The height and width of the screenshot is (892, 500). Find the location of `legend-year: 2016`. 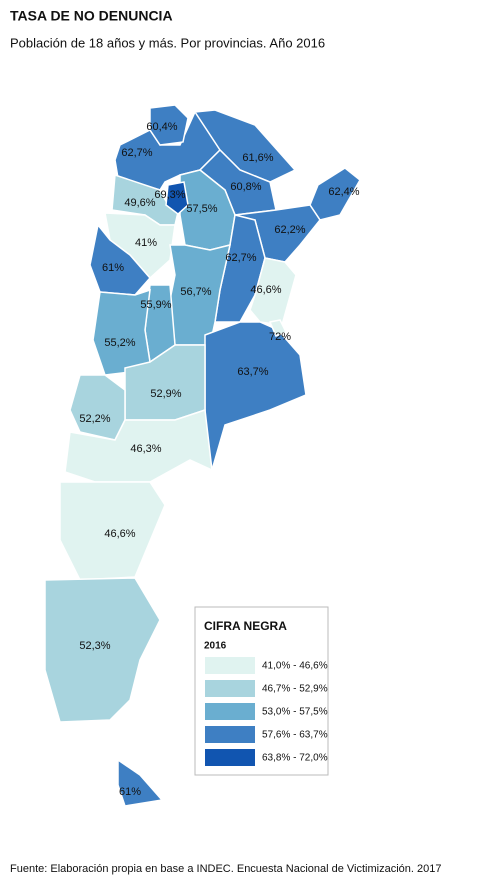

legend-year: 2016 is located at coordinates (215, 646).